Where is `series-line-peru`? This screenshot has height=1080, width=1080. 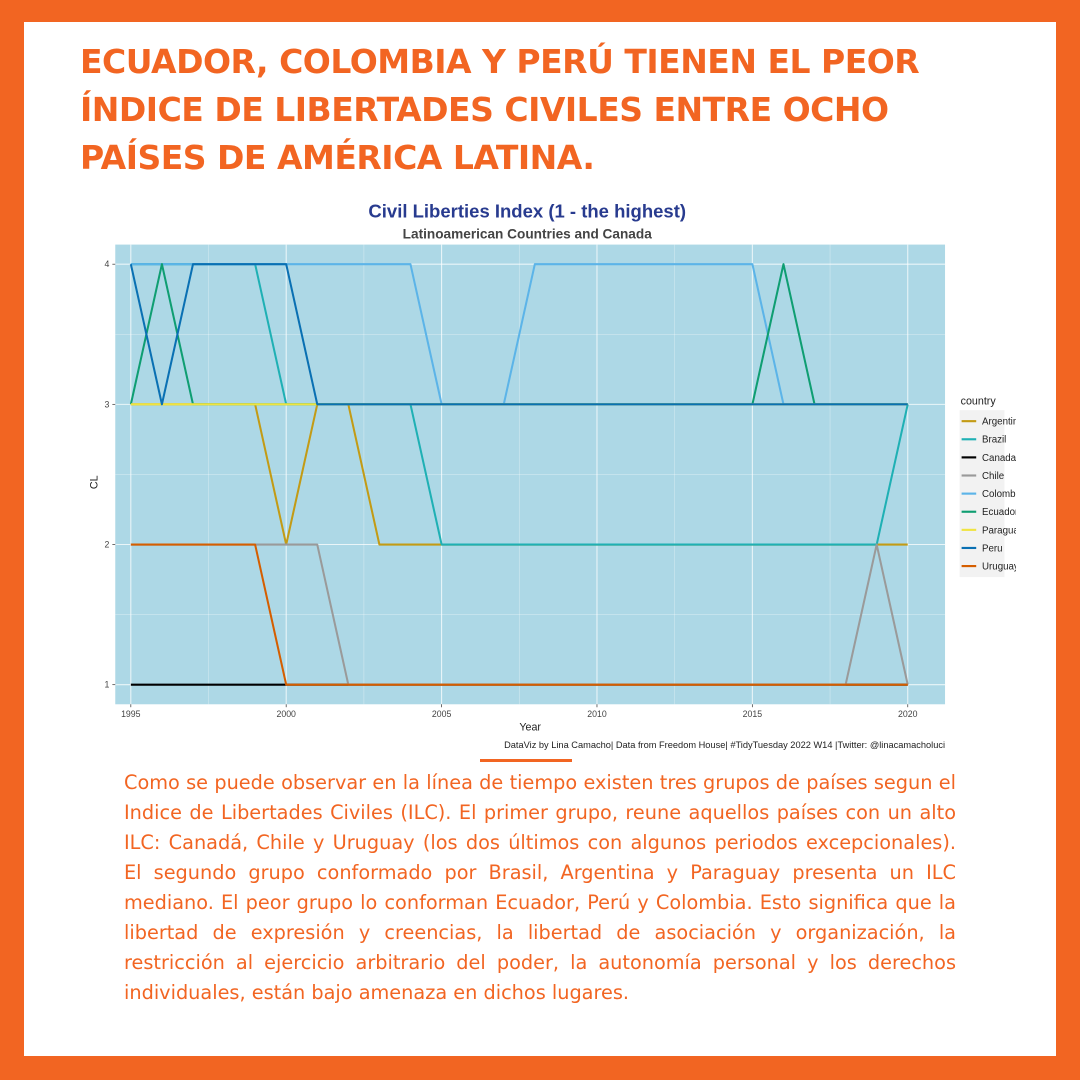
series-line-peru is located at coordinates (518, 334).